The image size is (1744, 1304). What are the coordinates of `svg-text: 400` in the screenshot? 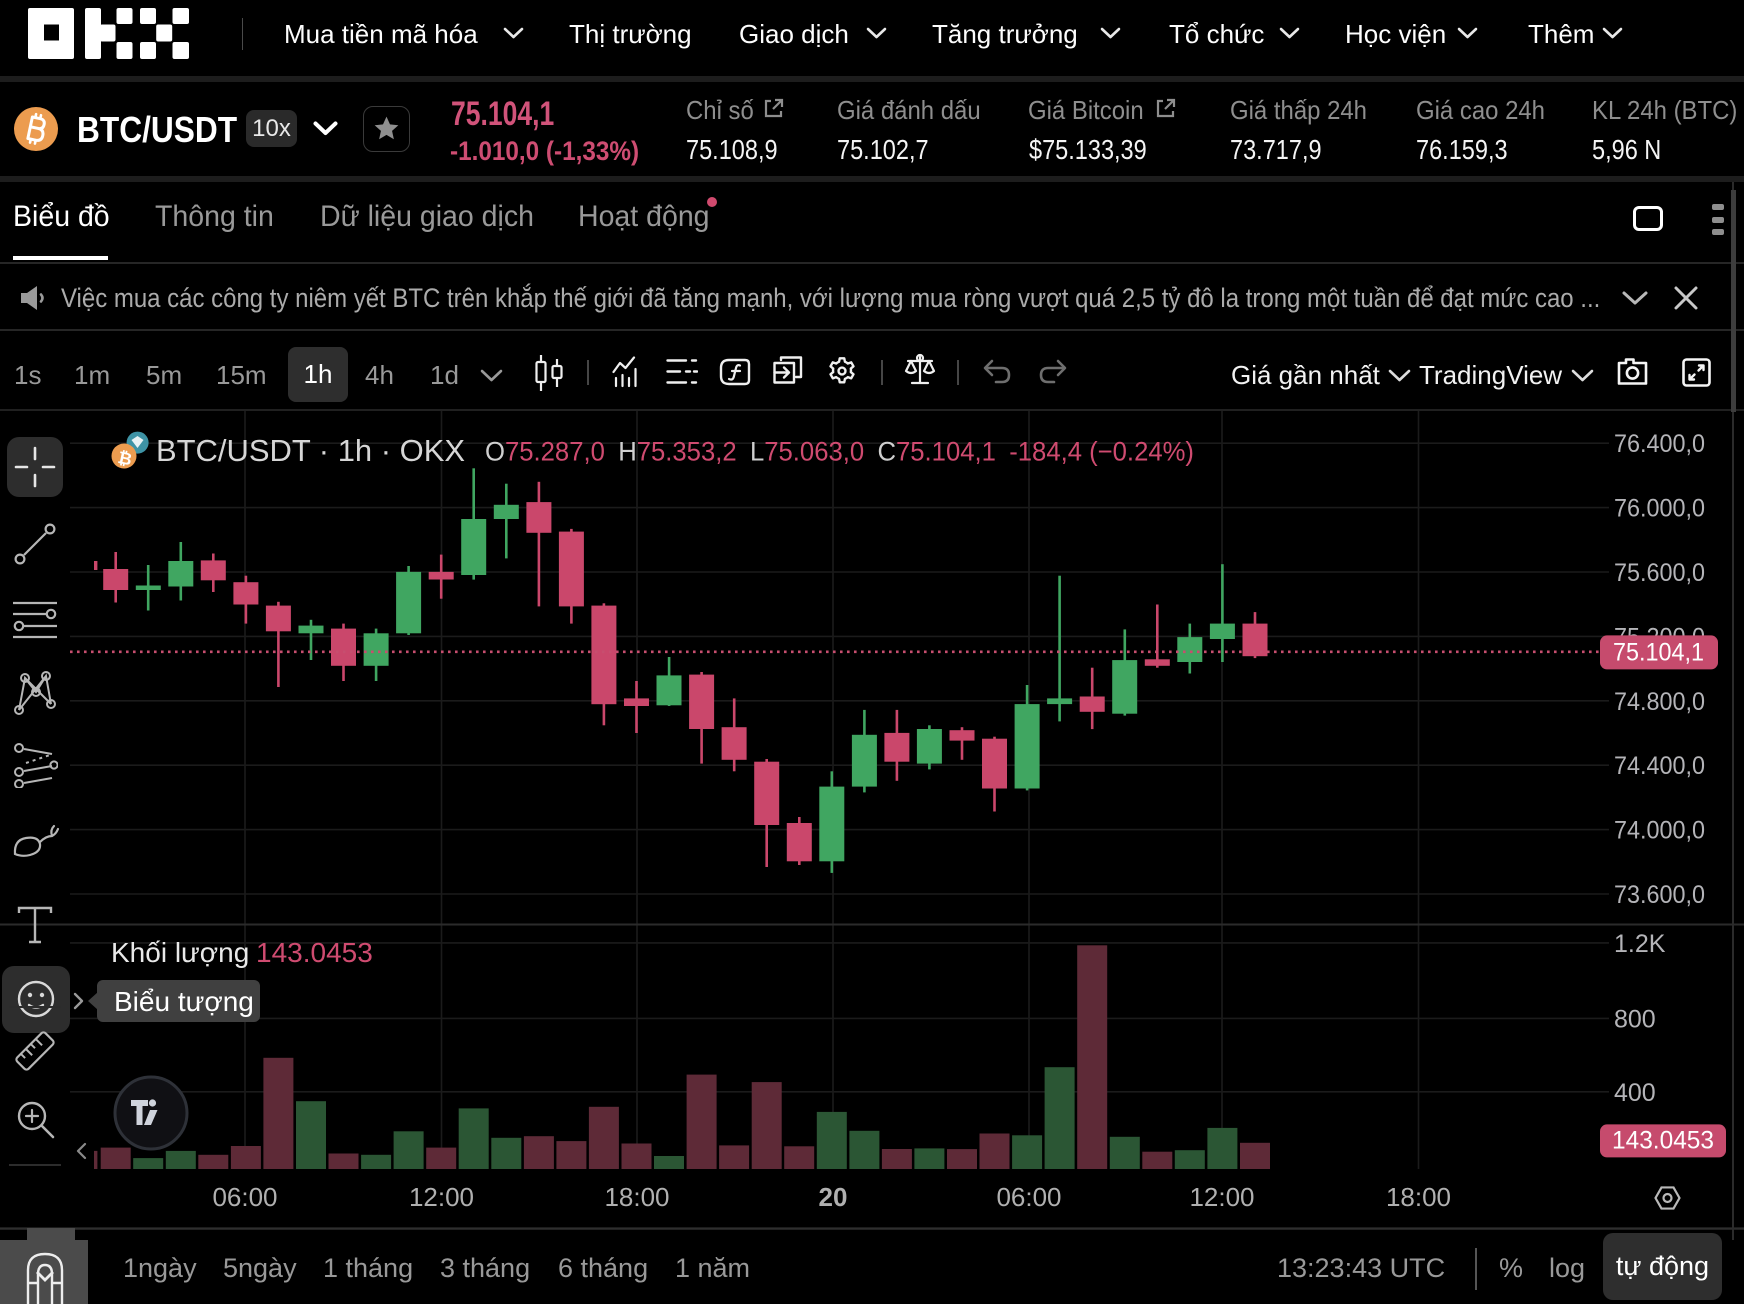 It's located at (1635, 1093).